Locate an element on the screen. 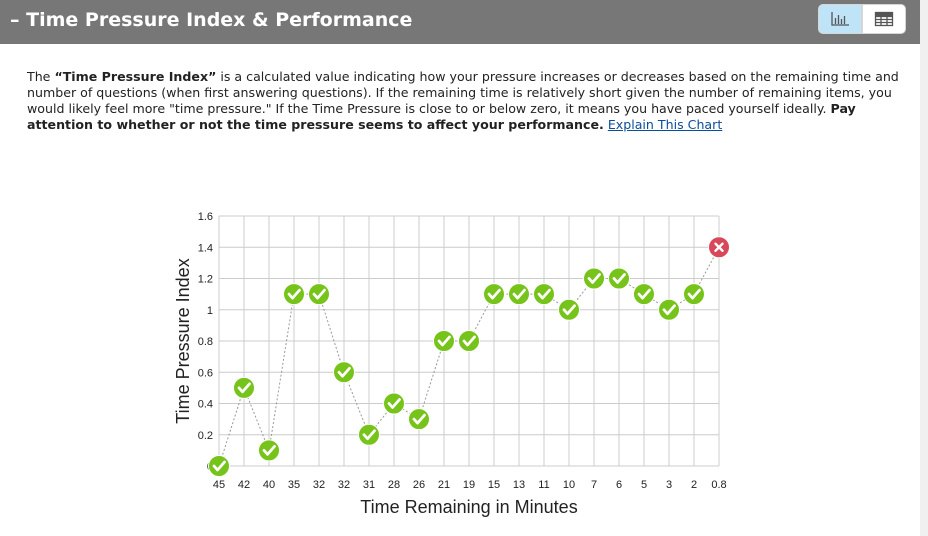 The height and width of the screenshot is (536, 928). y-tick-label: 1.4 is located at coordinates (205, 248).